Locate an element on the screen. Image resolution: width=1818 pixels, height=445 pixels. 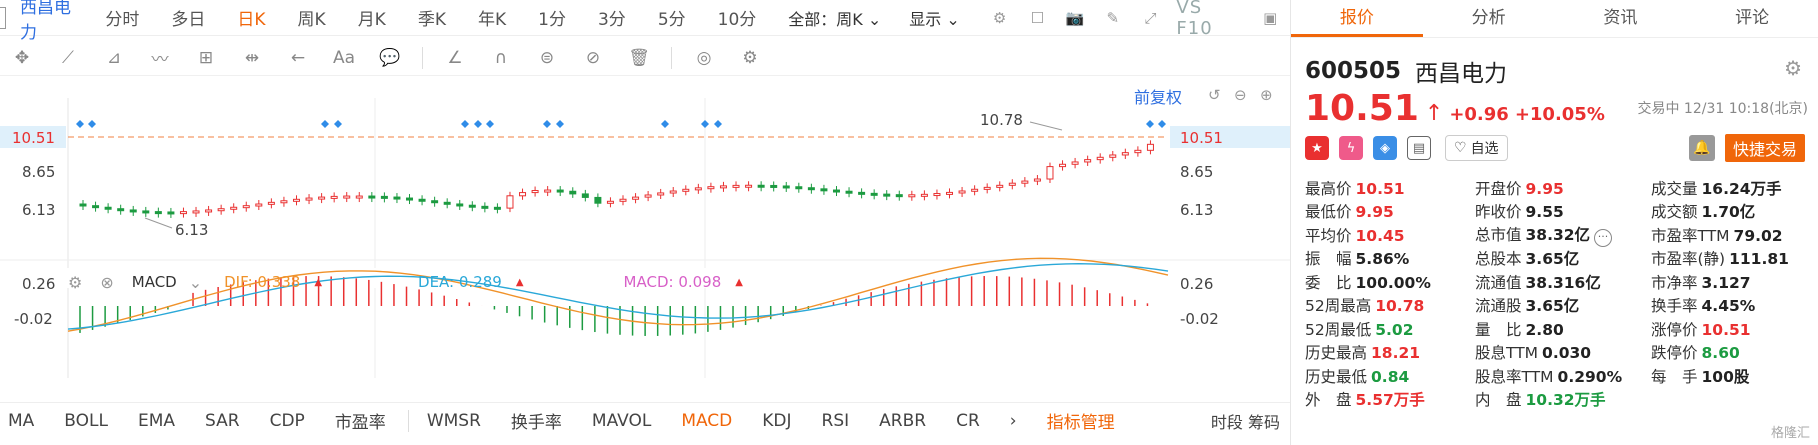
indicator-manage-button: 指标管理 is located at coordinates (1080, 423).